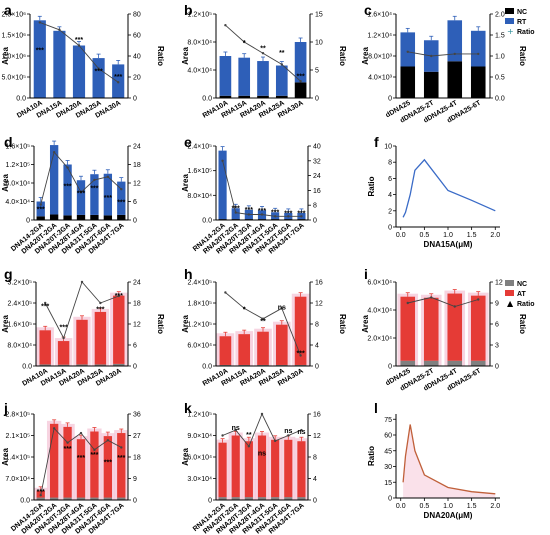  I want to click on h-bar-nc, so click(281, 365).